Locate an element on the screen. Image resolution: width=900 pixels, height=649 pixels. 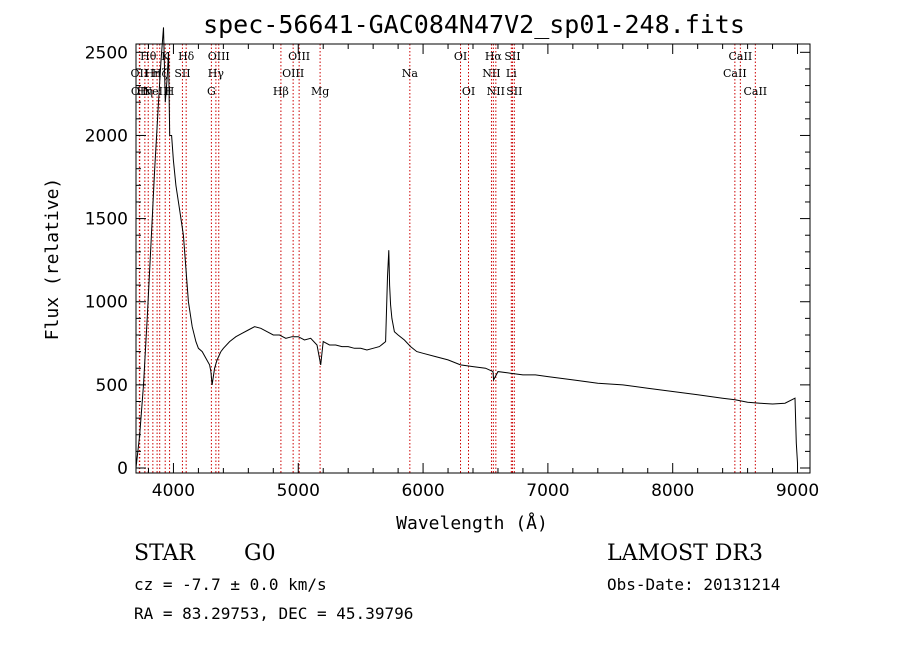
spectral-line-label: NeIII is located at coordinates (157, 91).